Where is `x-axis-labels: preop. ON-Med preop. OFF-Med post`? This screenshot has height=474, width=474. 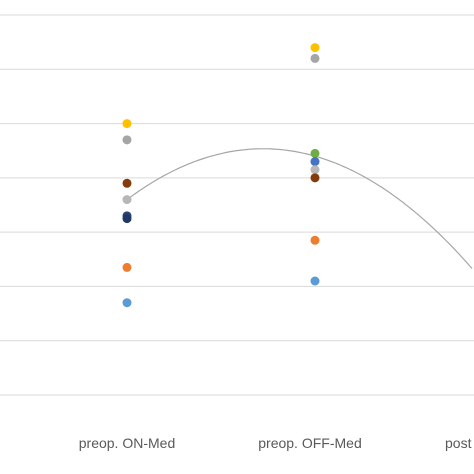 x-axis-labels: preop. ON-Med preop. OFF-Med post is located at coordinates (275, 443).